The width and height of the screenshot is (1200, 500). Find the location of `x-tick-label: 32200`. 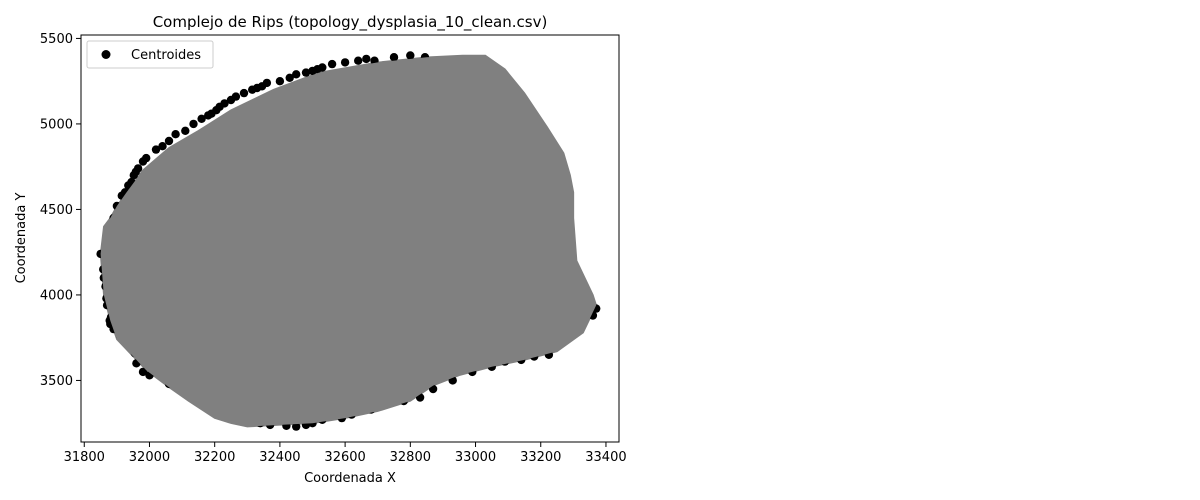

x-tick-label: 32200 is located at coordinates (214, 457).